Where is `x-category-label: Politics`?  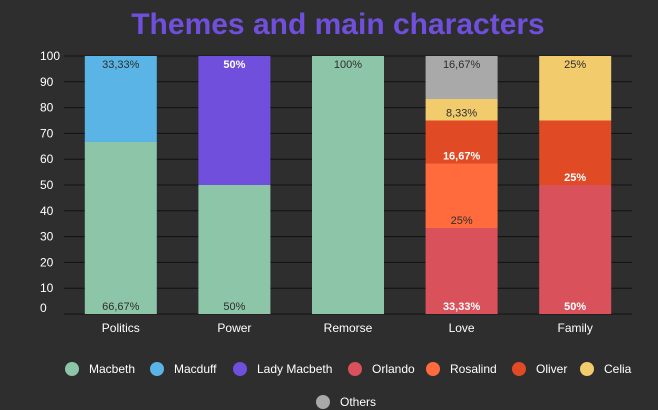
x-category-label: Politics is located at coordinates (121, 328).